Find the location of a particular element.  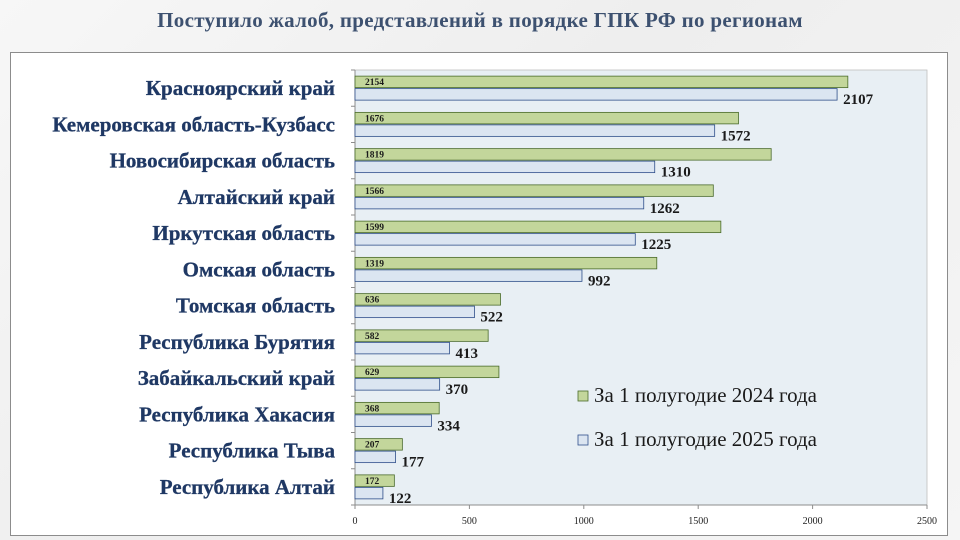

data-label-2024: 368 is located at coordinates (372, 409).